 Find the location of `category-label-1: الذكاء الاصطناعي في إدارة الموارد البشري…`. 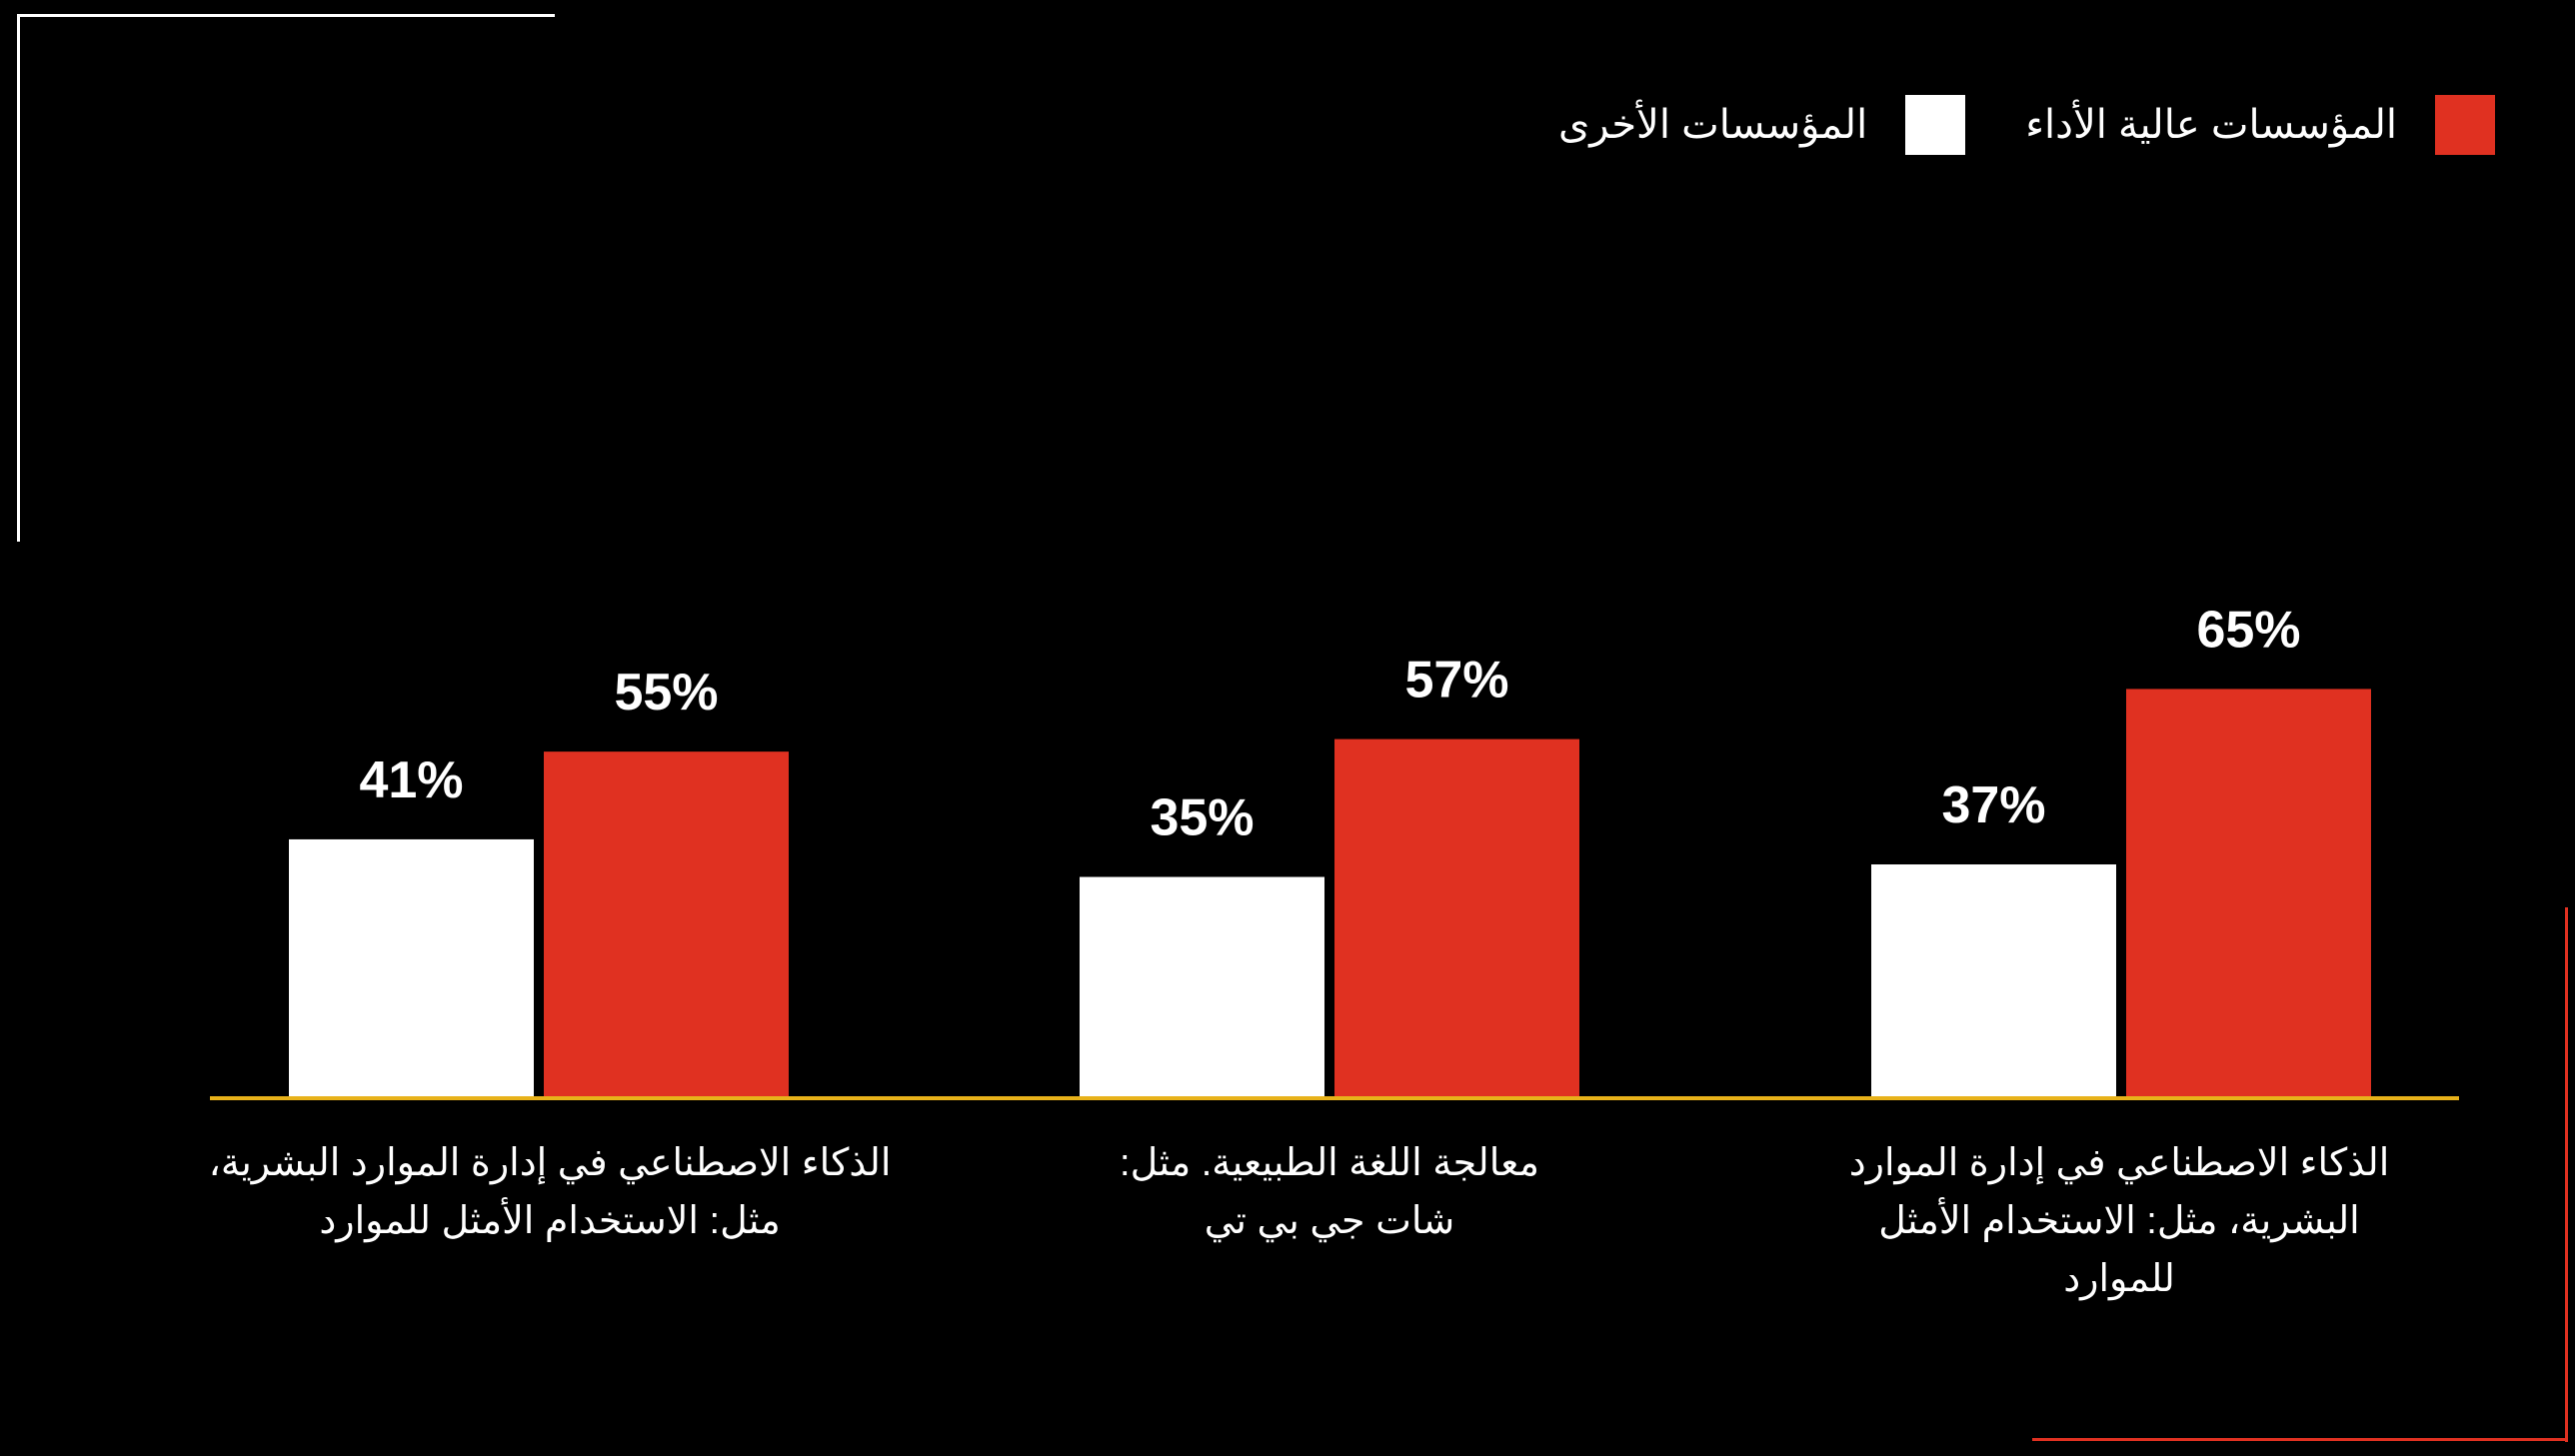

category-label-1: الذكاء الاصطناعي في إدارة الموارد البشري… is located at coordinates (550, 1192).